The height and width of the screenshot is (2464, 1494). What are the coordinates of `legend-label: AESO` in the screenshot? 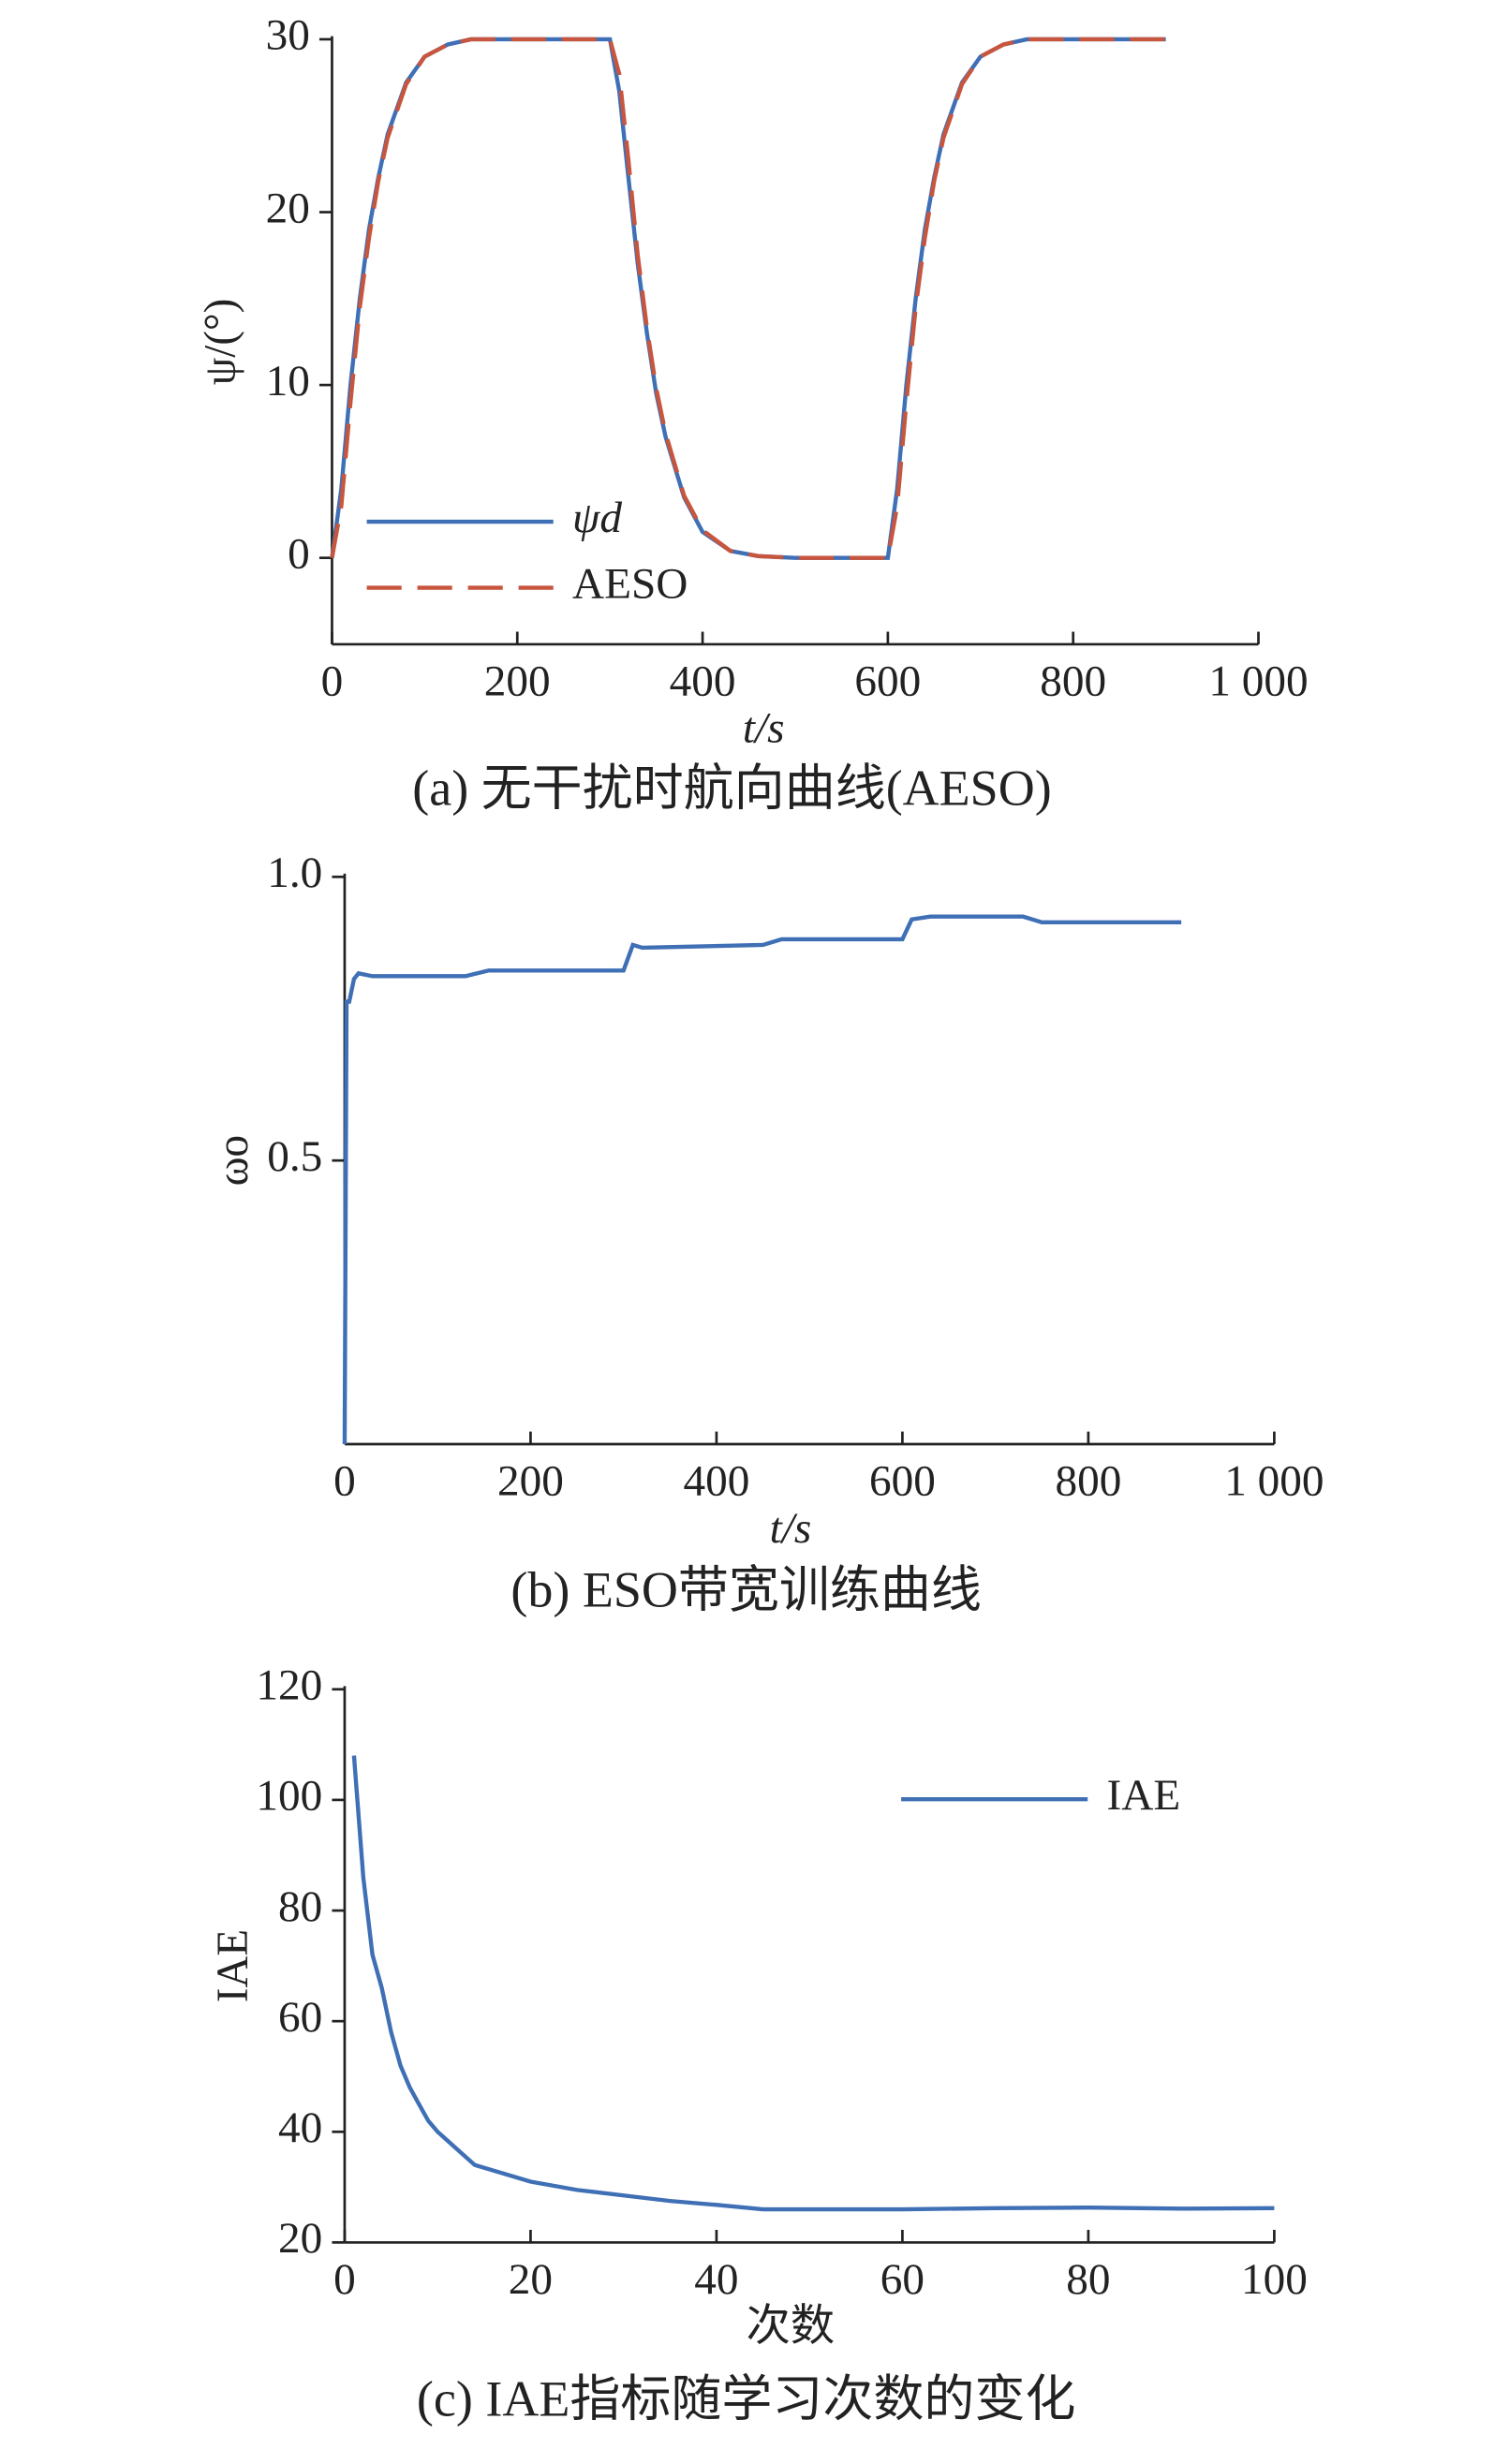 It's located at (630, 583).